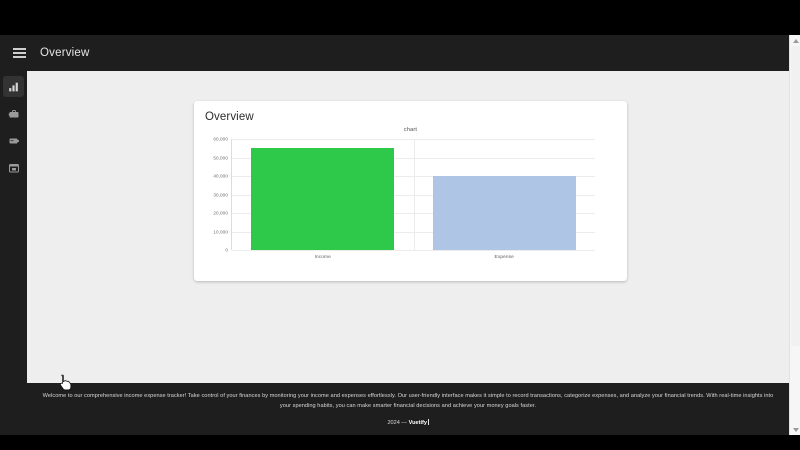 This screenshot has height=450, width=800. Describe the element at coordinates (428, 421) in the screenshot. I see `text-caret` at that location.